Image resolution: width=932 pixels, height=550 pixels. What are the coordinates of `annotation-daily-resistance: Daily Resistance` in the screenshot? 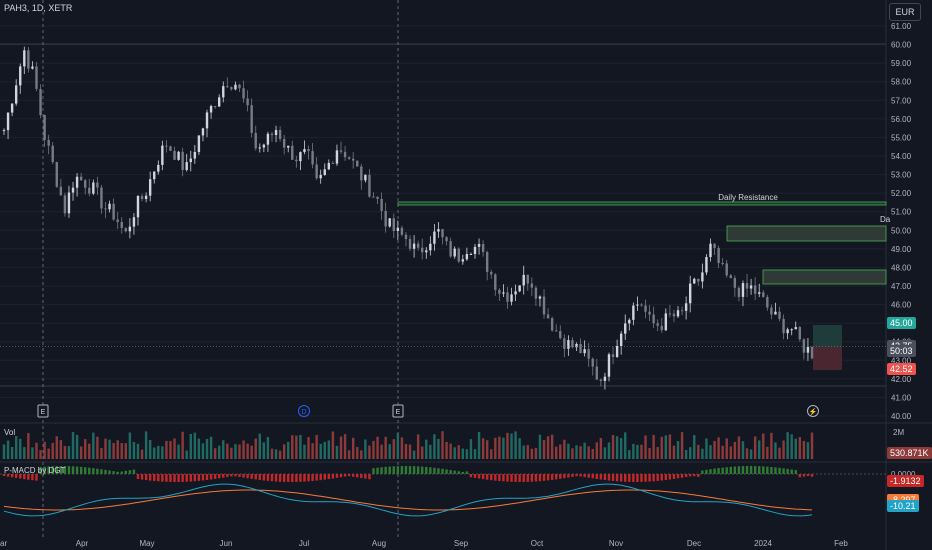 It's located at (748, 197).